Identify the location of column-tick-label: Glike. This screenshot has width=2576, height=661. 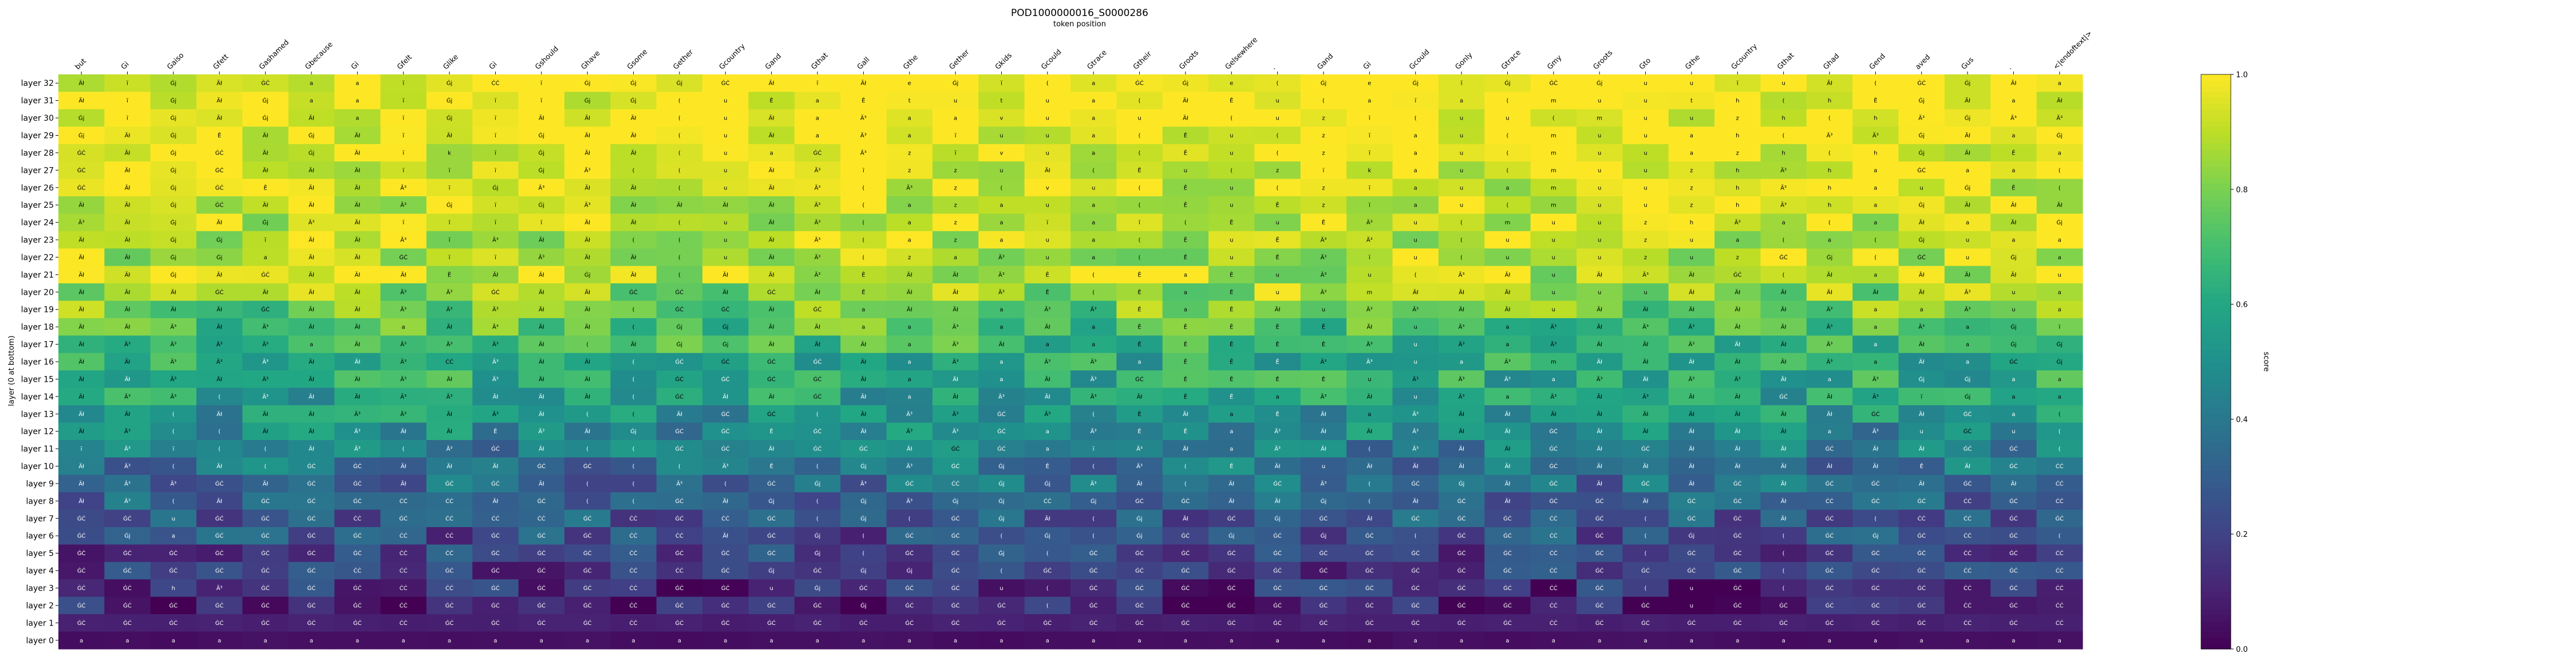
(450, 61).